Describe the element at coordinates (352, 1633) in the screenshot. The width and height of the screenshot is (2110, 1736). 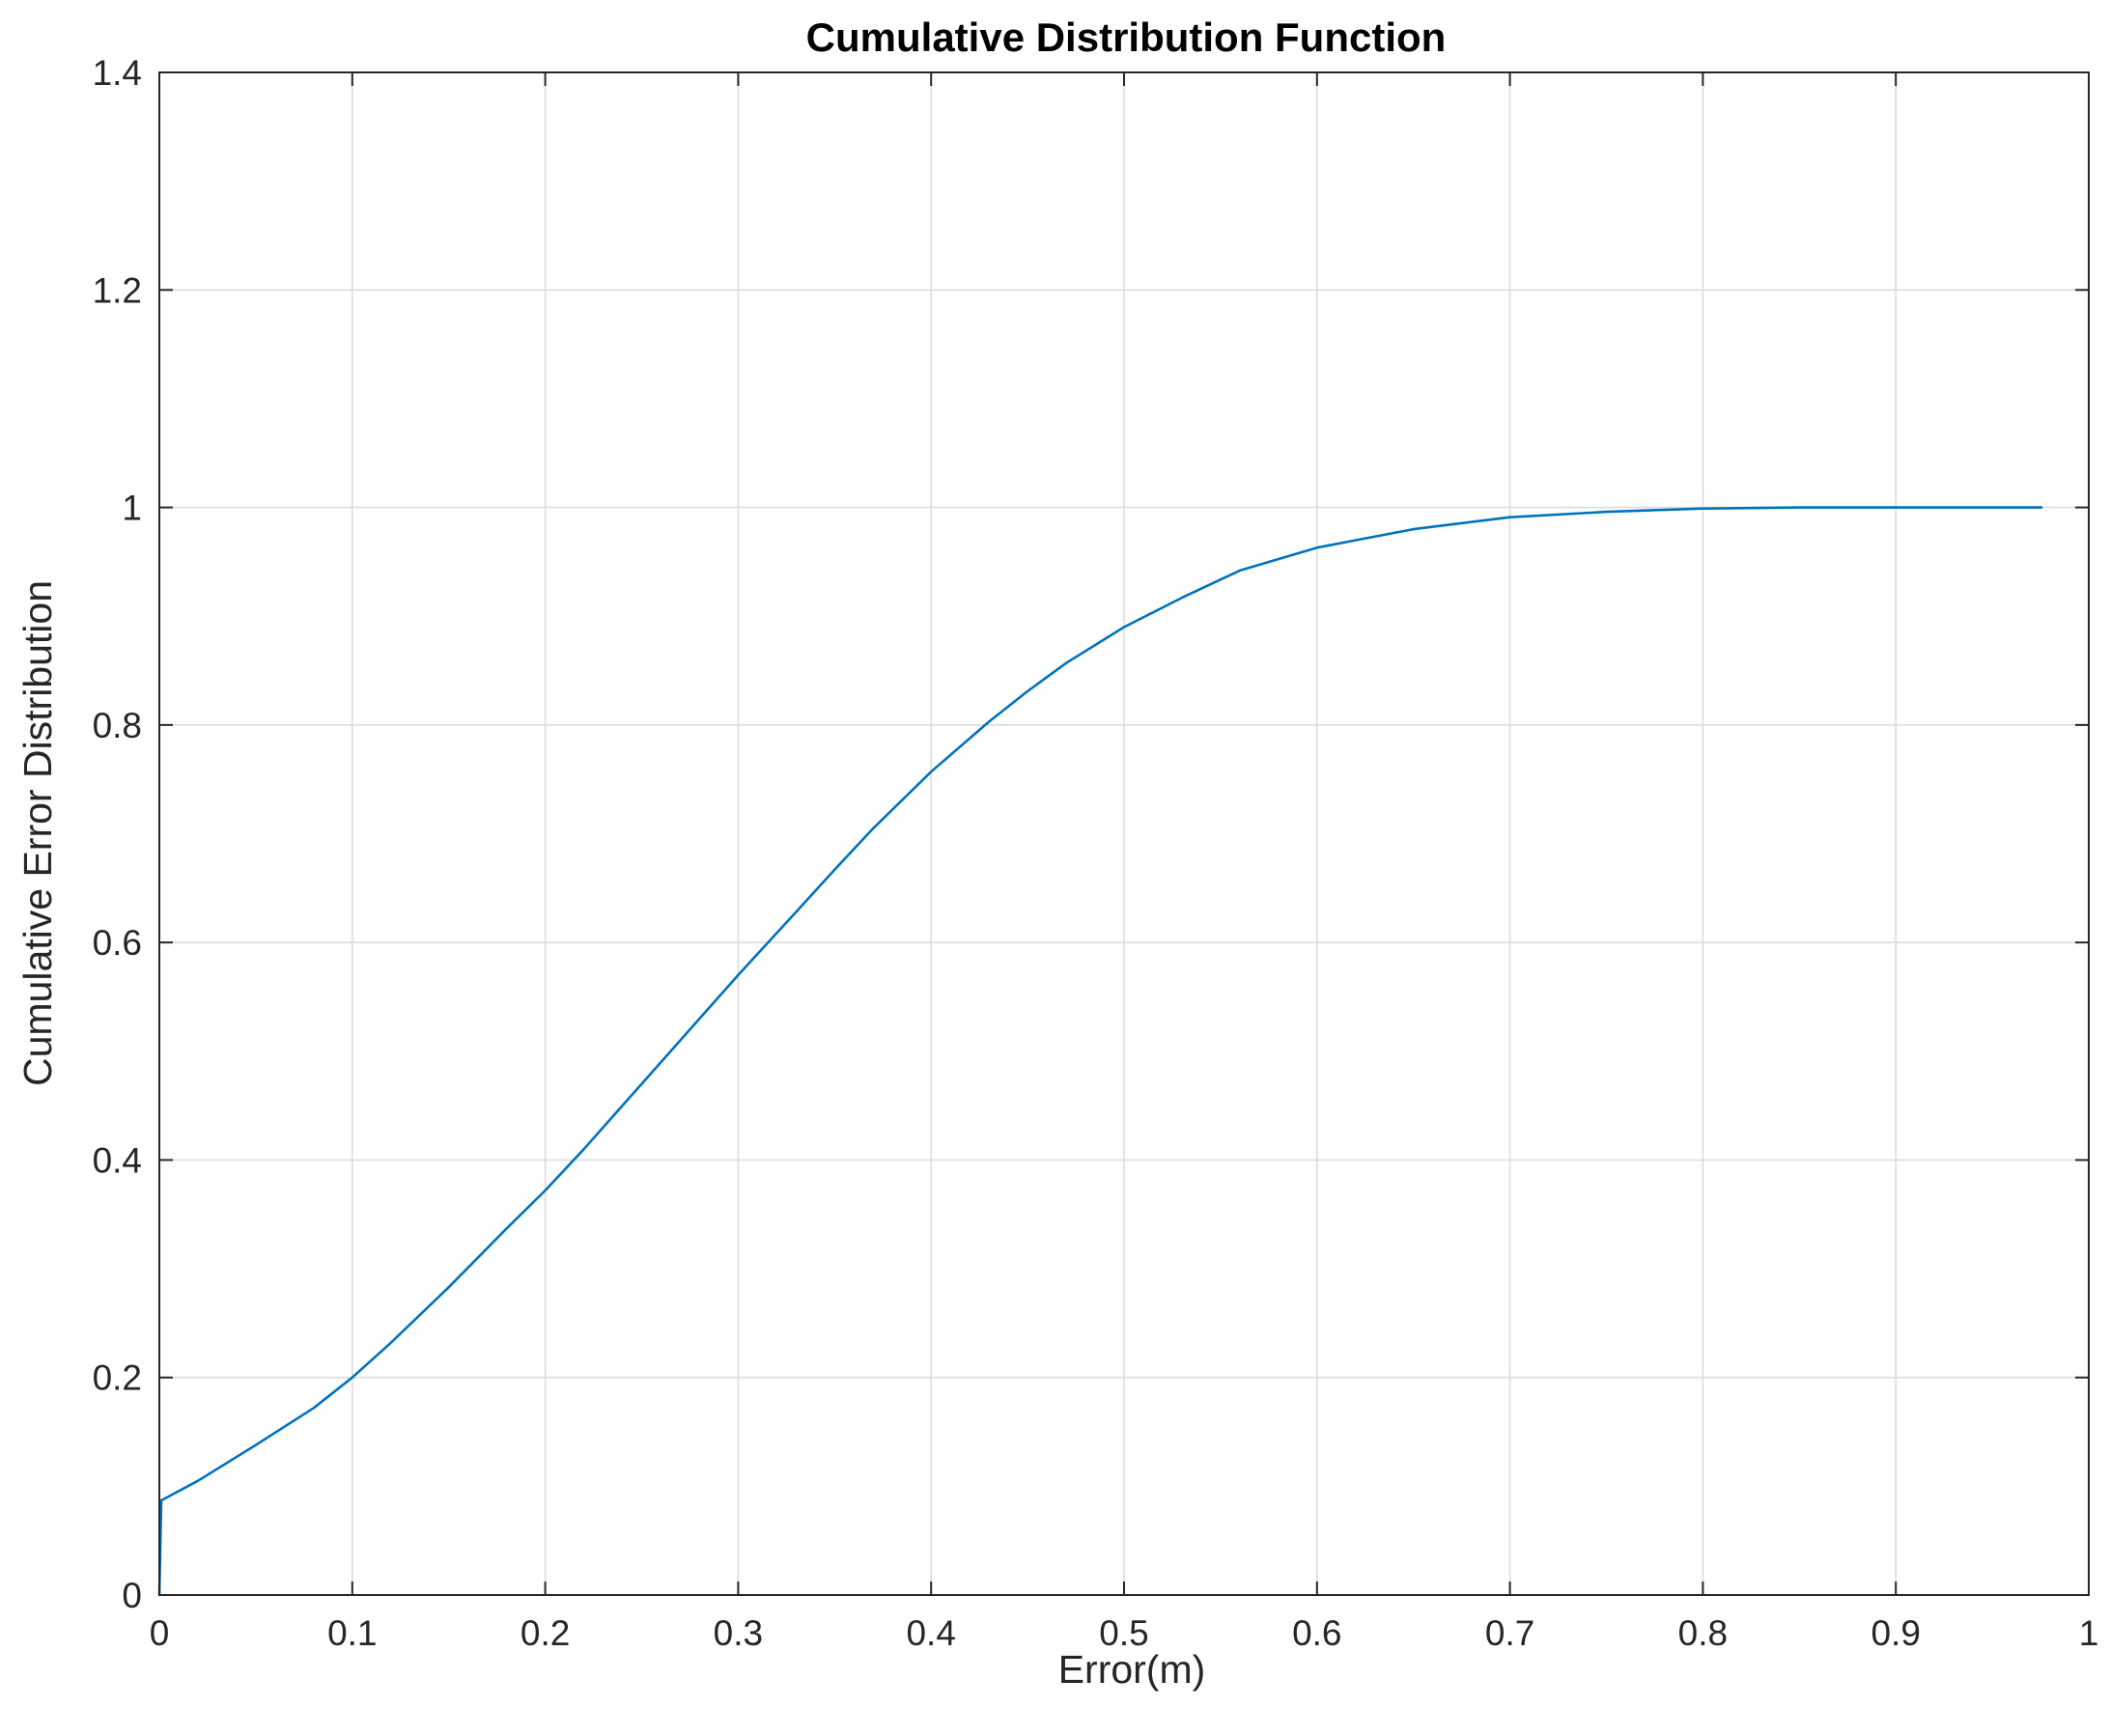
I see `x-tick-label: 0.1` at that location.